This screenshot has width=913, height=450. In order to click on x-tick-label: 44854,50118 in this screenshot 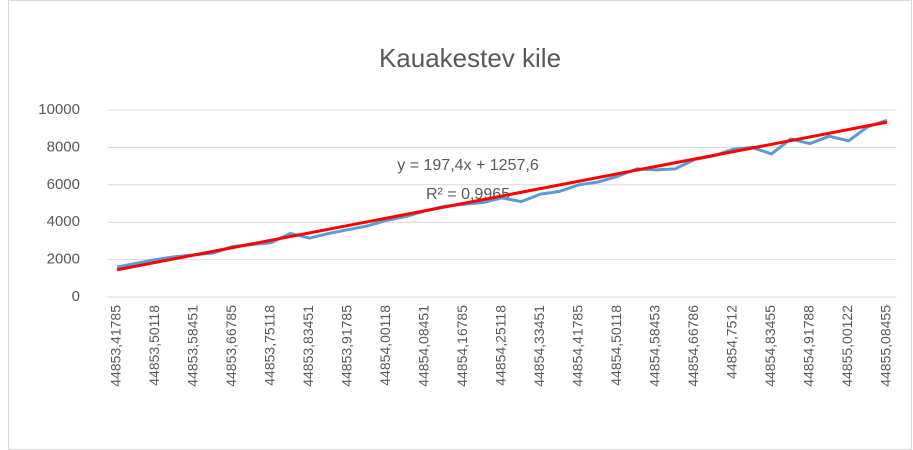, I will do `click(616, 345)`.